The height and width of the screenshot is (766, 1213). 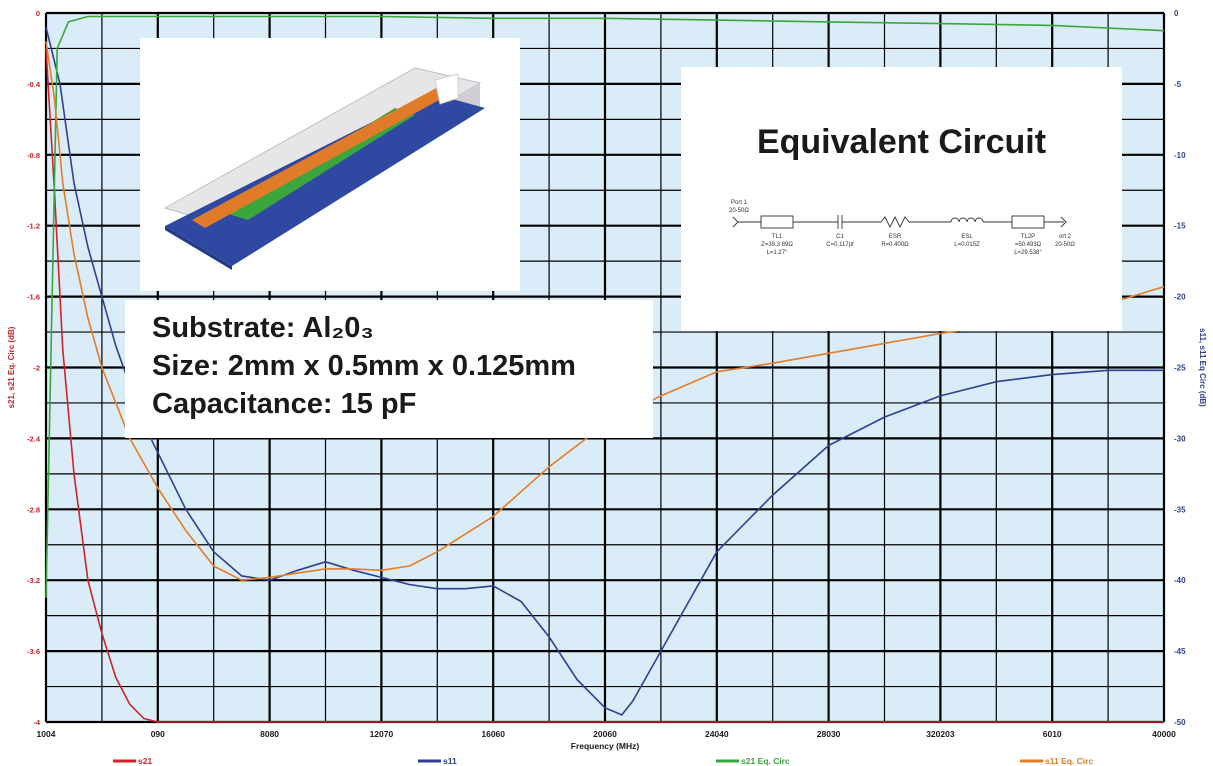 I want to click on x-tick-label: 320203, so click(x=940, y=734).